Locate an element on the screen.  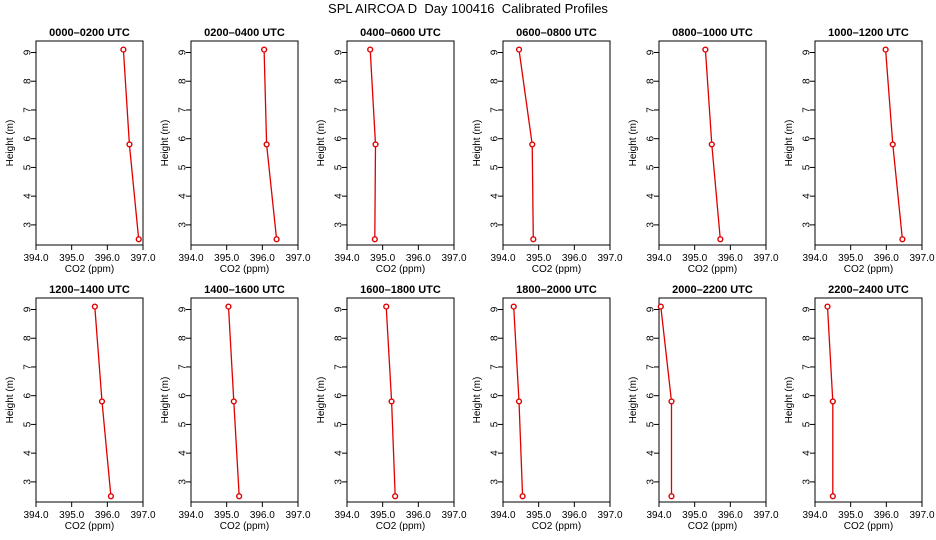
panel-title: 0800–1000 UTC is located at coordinates (712, 33).